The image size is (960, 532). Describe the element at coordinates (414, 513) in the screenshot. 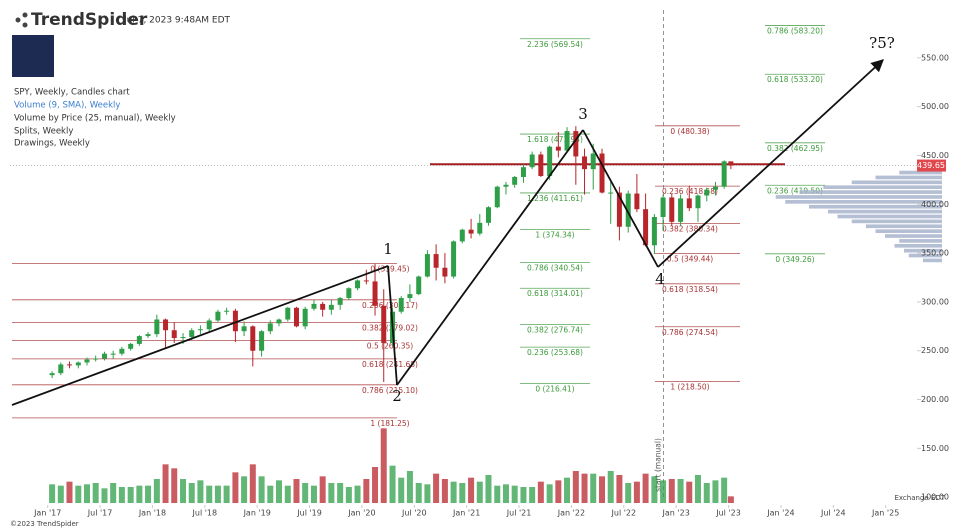

I see `x-tick-label: Jul '20` at that location.